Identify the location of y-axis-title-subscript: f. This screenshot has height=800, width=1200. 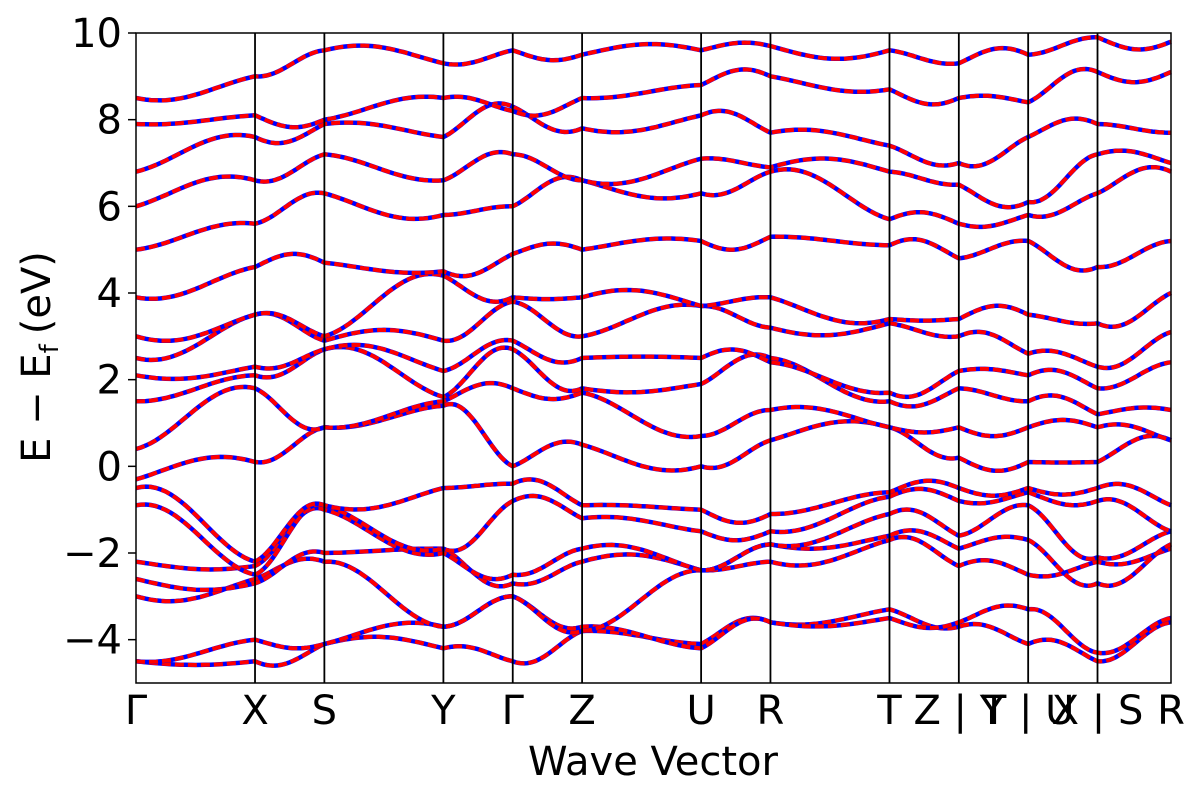
(50, 348).